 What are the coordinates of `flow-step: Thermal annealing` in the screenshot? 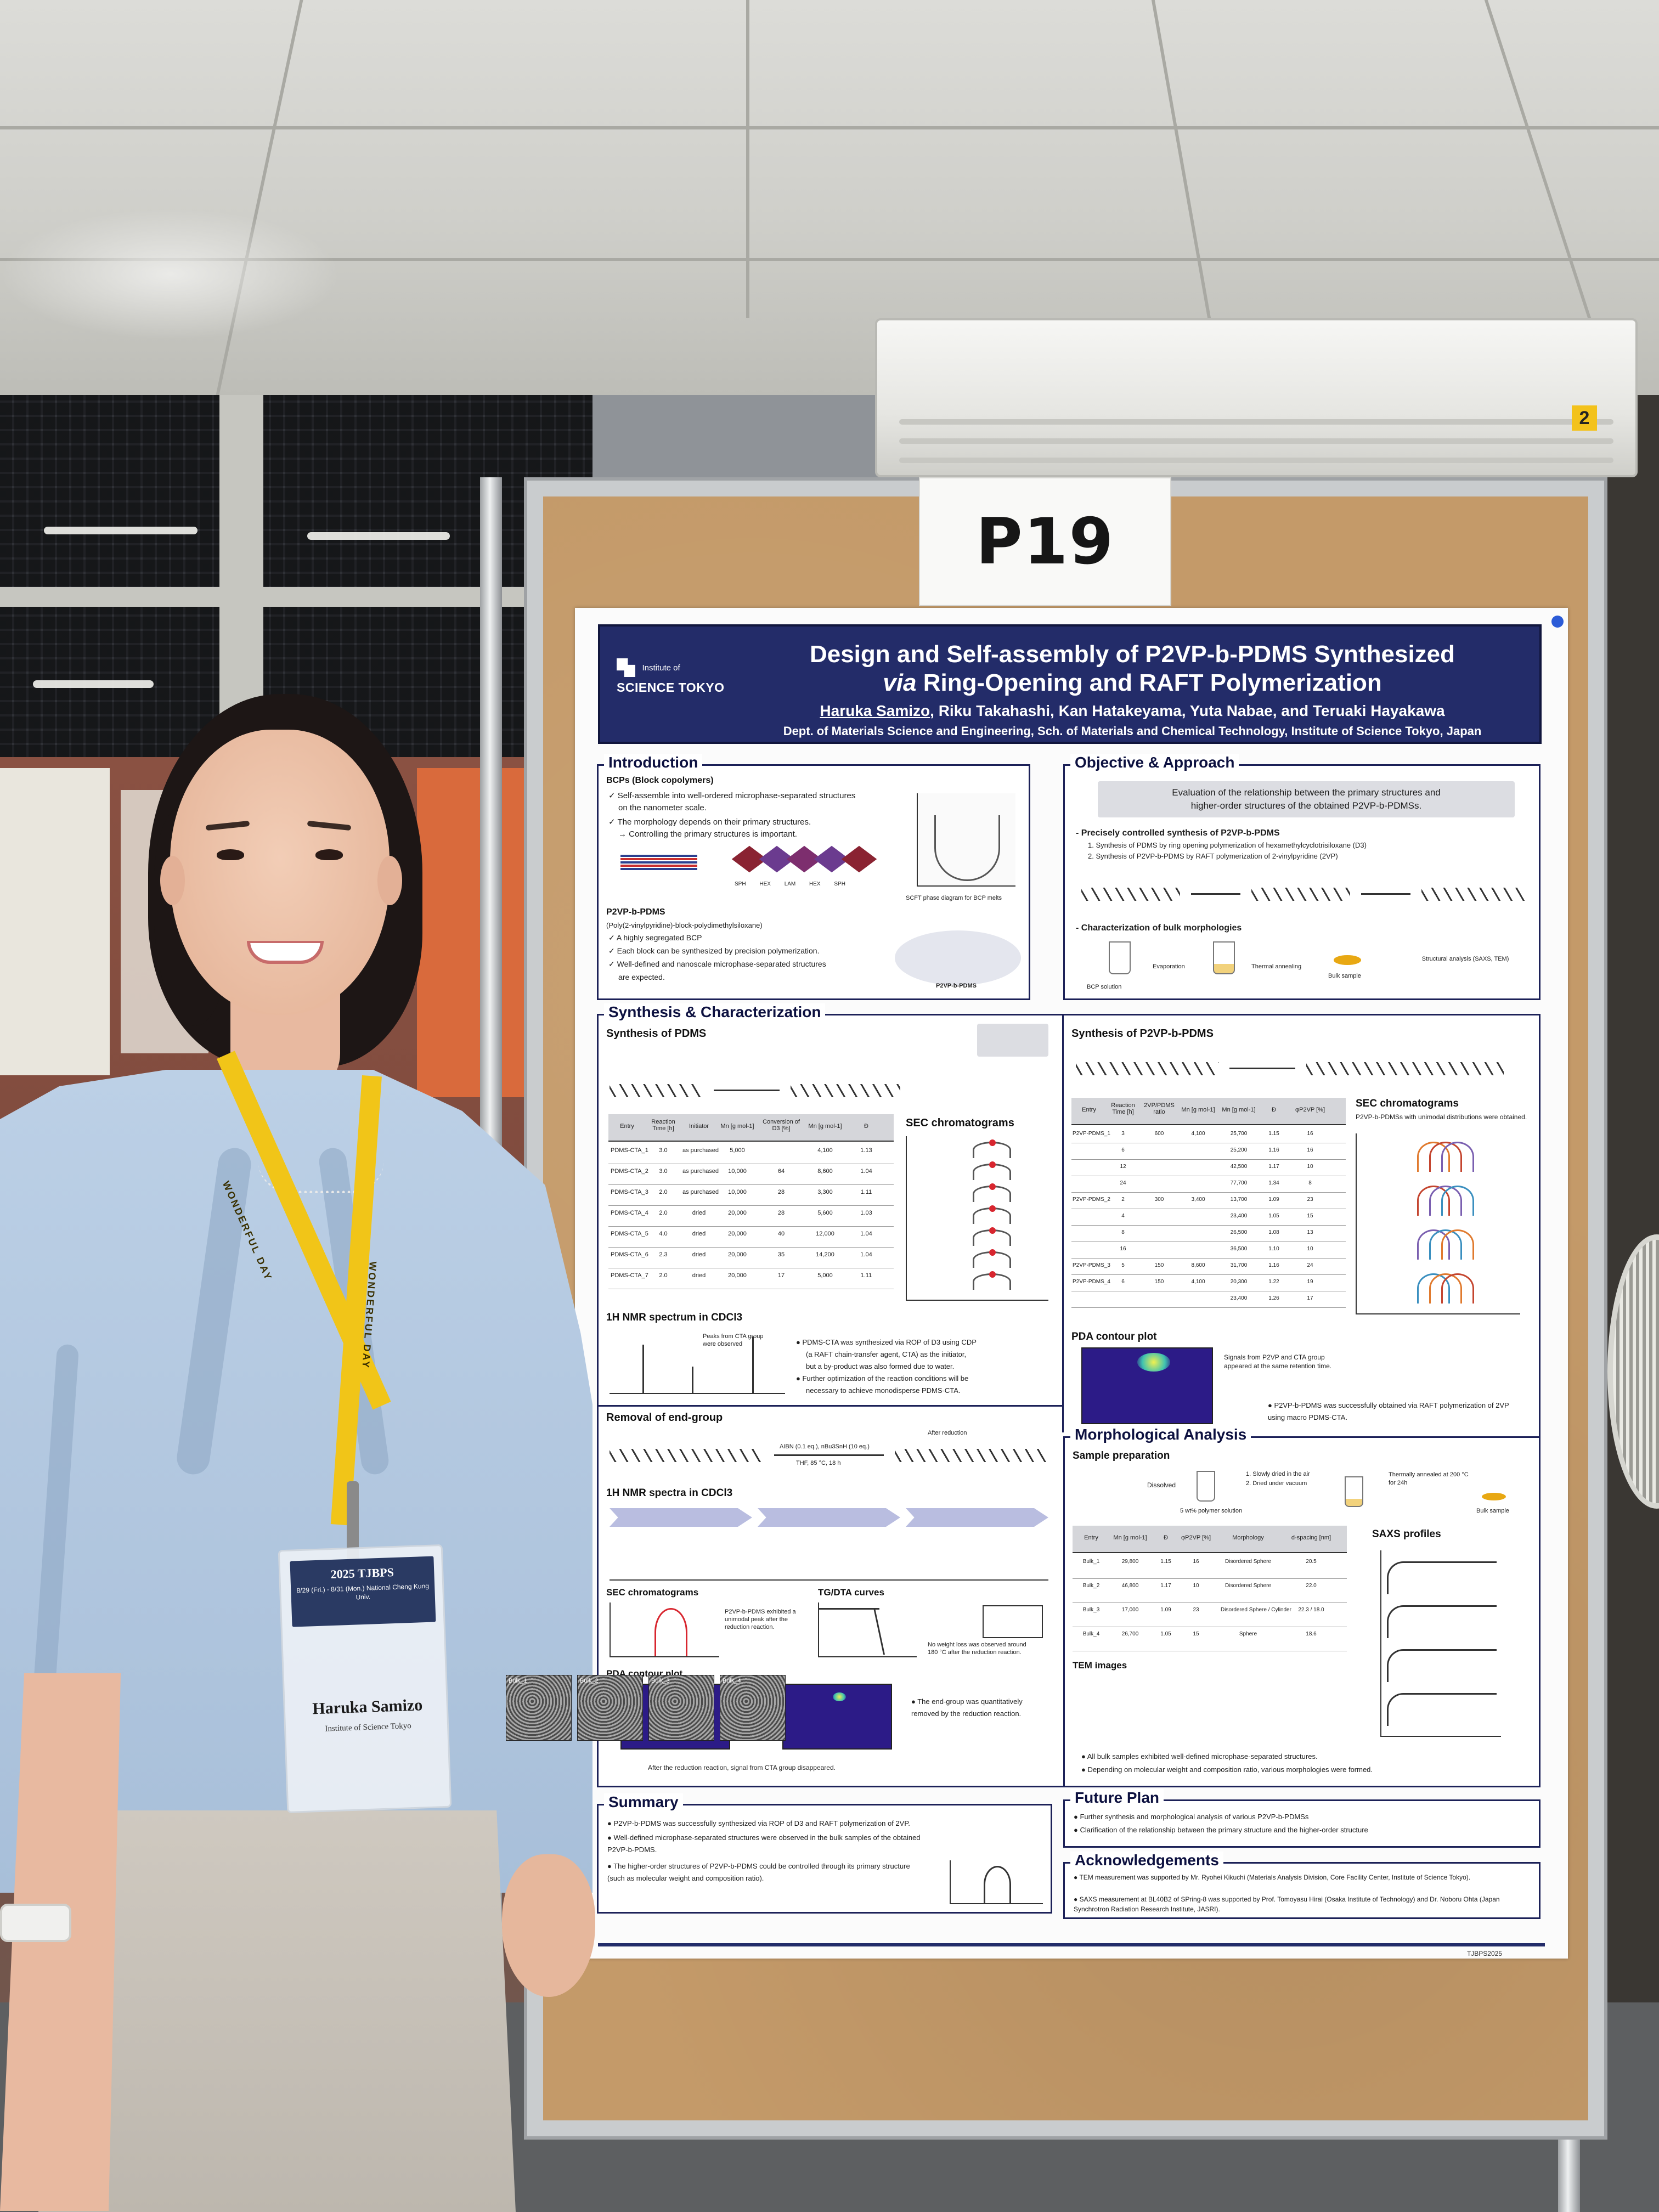 It's located at (1276, 967).